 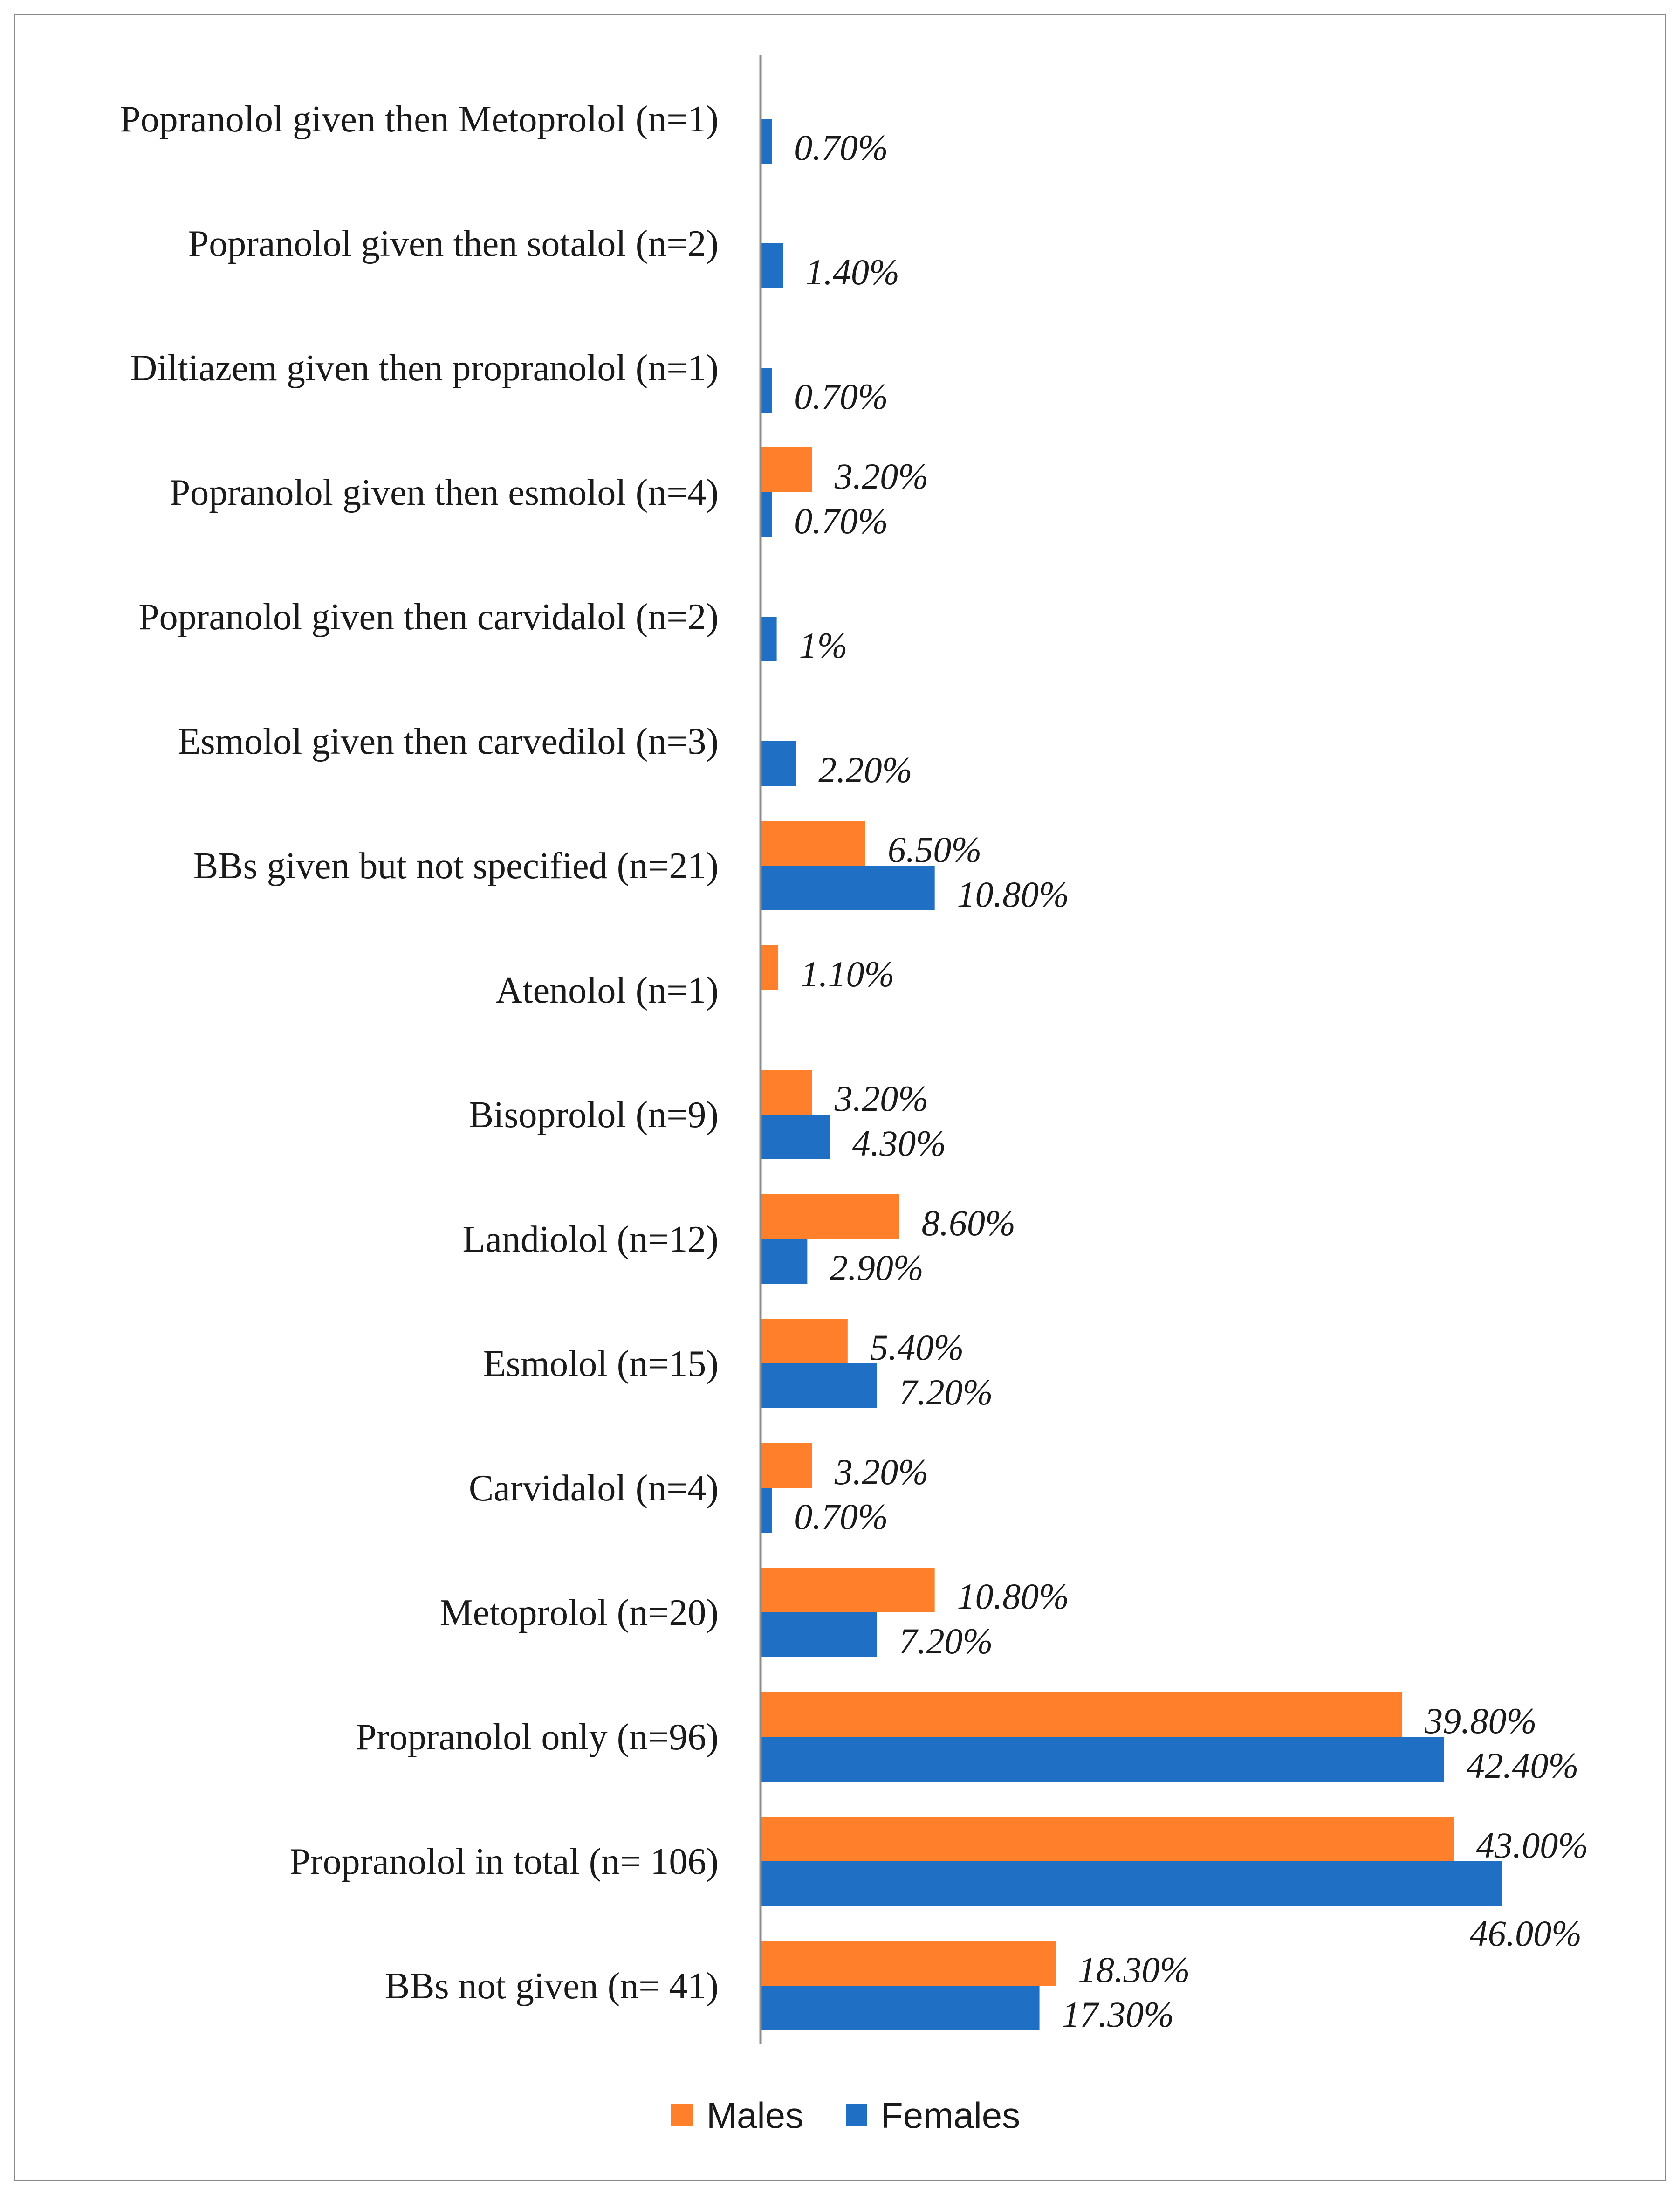 I want to click on category-label-esmolol-given-then-carvedilol: Esmolol given then carvedilol (n=3), so click(x=449, y=741).